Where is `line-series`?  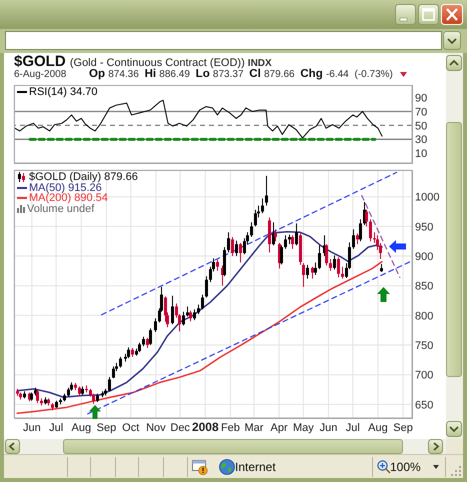 line-series is located at coordinates (198, 119).